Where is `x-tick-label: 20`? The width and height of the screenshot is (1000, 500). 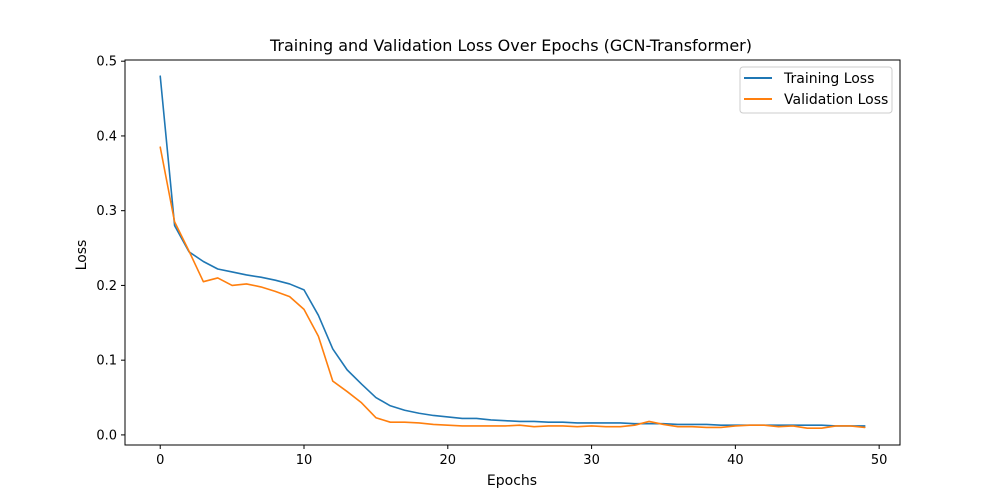 x-tick-label: 20 is located at coordinates (448, 460).